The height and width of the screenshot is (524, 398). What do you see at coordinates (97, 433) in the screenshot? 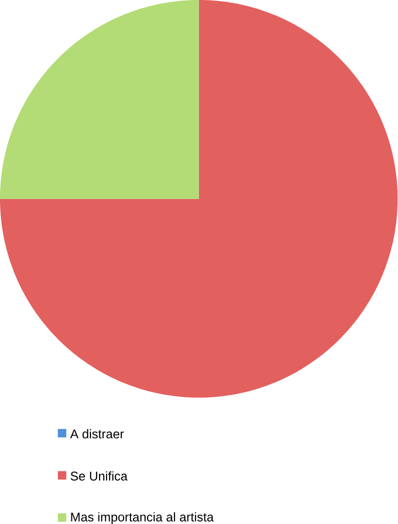
I see `legend-label: A distraer` at bounding box center [97, 433].